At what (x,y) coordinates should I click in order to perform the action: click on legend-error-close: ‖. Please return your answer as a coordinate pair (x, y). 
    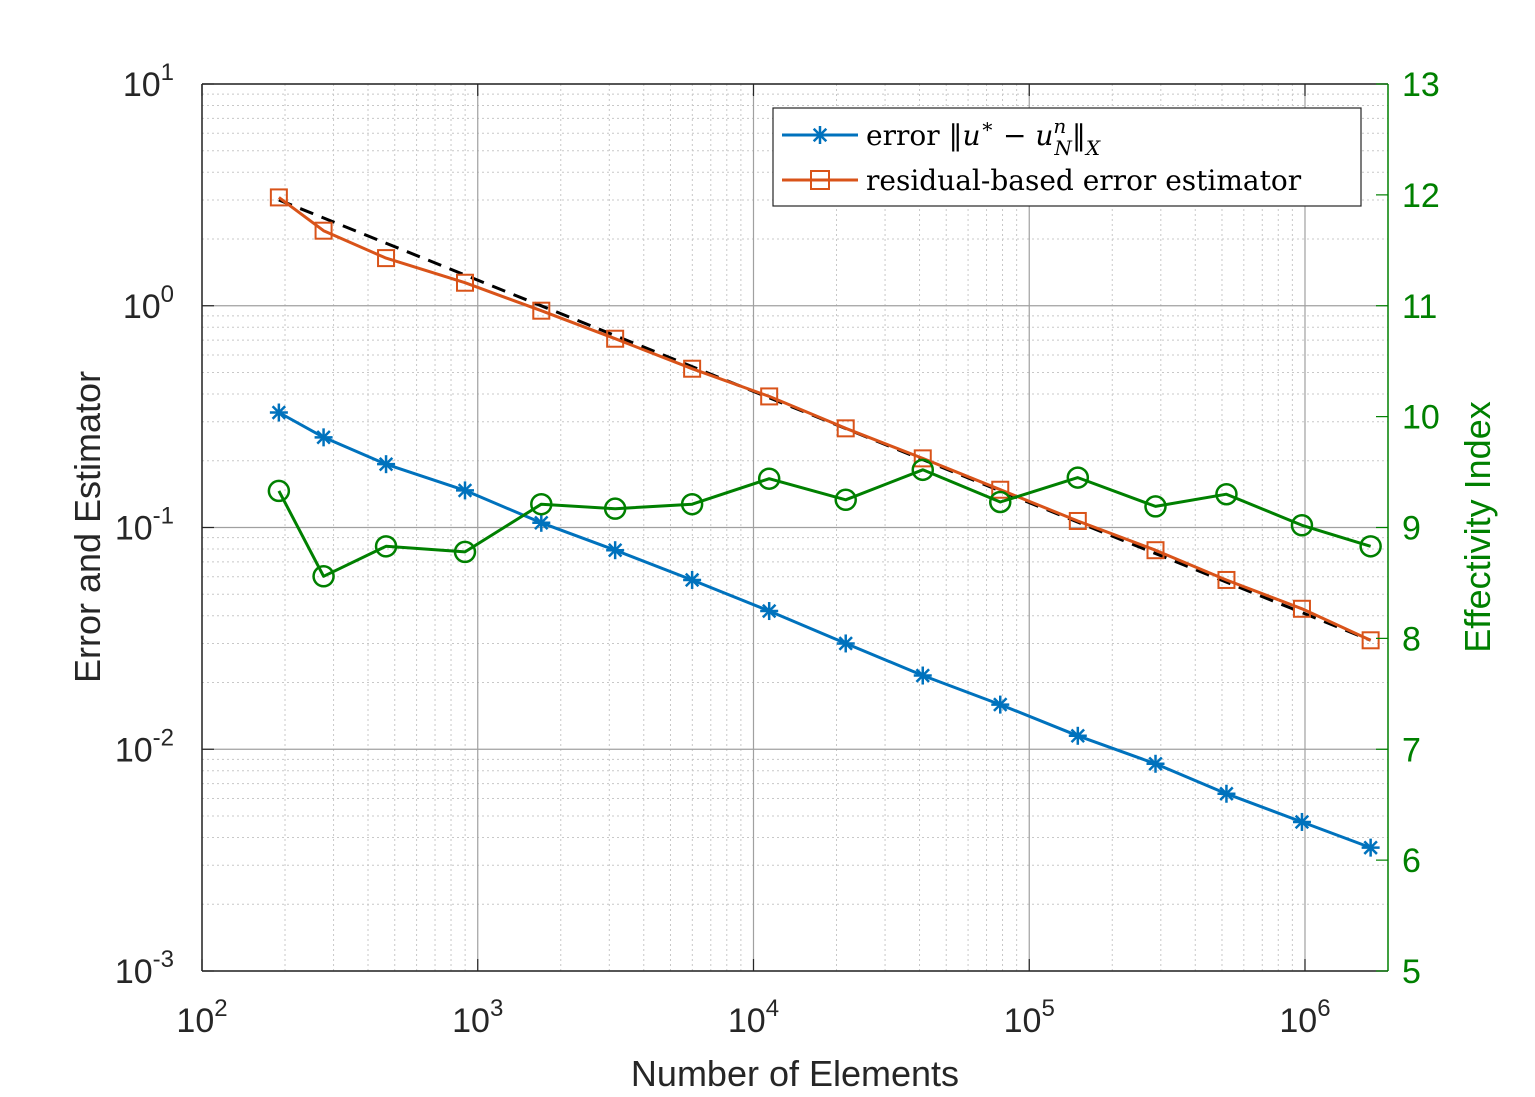
    Looking at the image, I should click on (1079, 135).